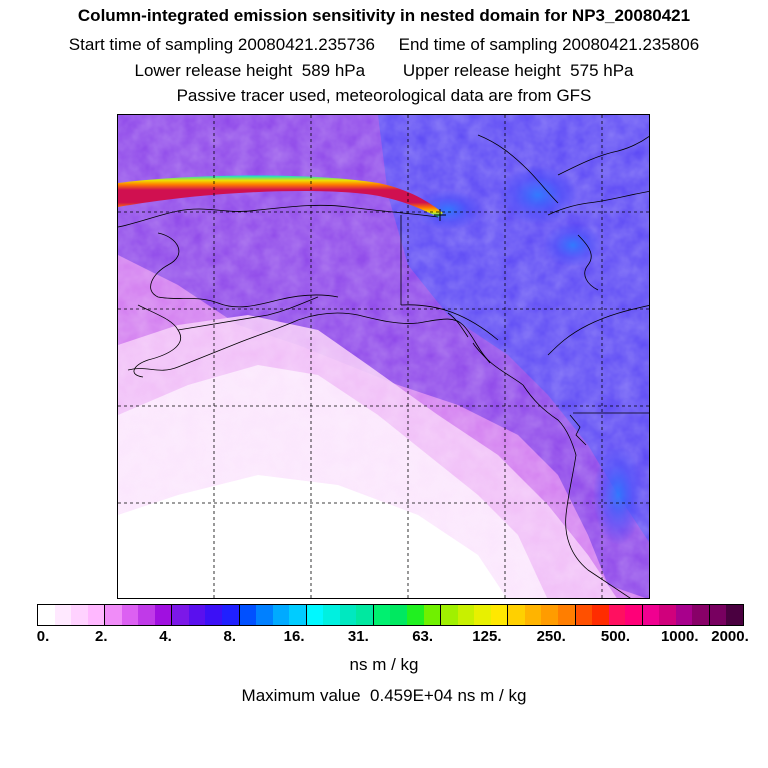 The width and height of the screenshot is (768, 768). What do you see at coordinates (230, 636) in the screenshot?
I see `colorbar-tick: 8.` at bounding box center [230, 636].